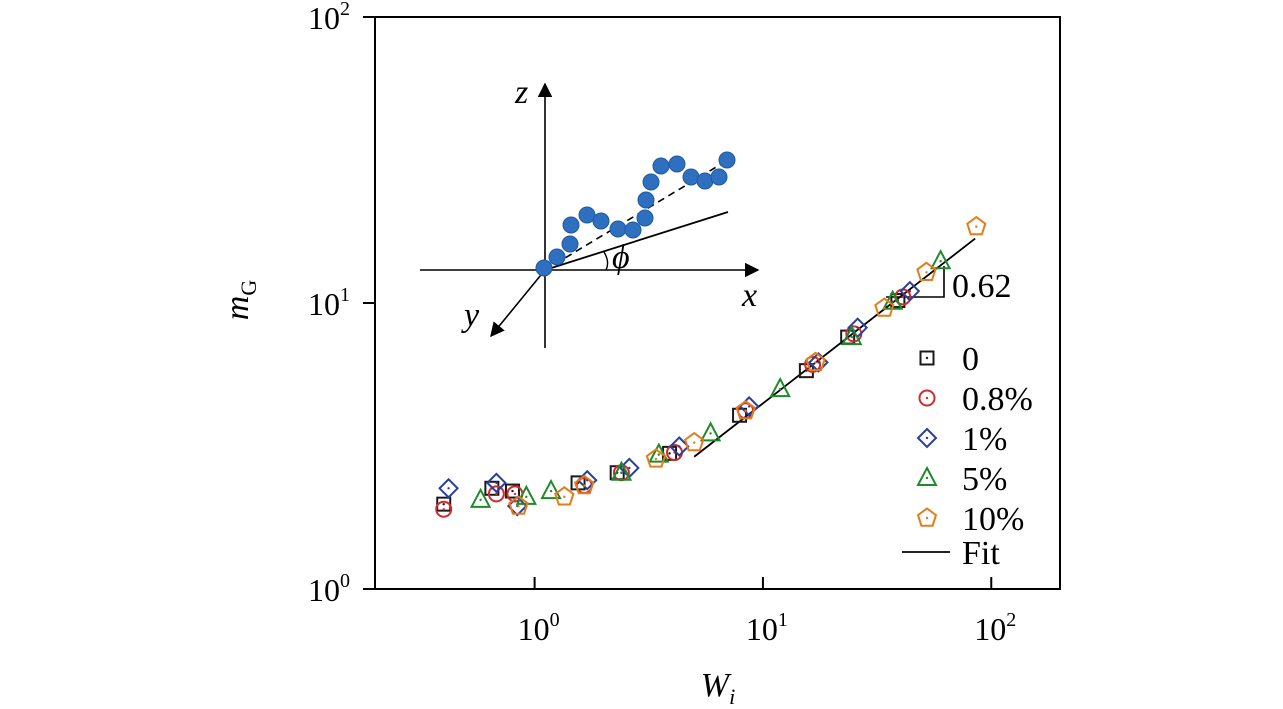 This screenshot has height=709, width=1283. What do you see at coordinates (621, 257) in the screenshot?
I see `inset-angle-label: ϕ` at bounding box center [621, 257].